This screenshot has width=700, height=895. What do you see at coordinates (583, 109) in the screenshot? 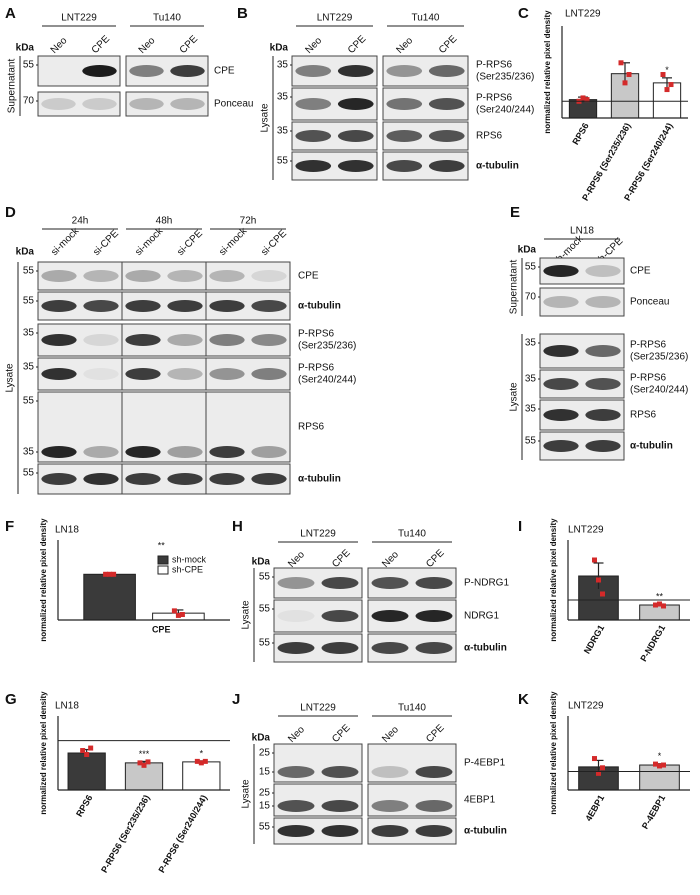
I see `bar` at bounding box center [583, 109].